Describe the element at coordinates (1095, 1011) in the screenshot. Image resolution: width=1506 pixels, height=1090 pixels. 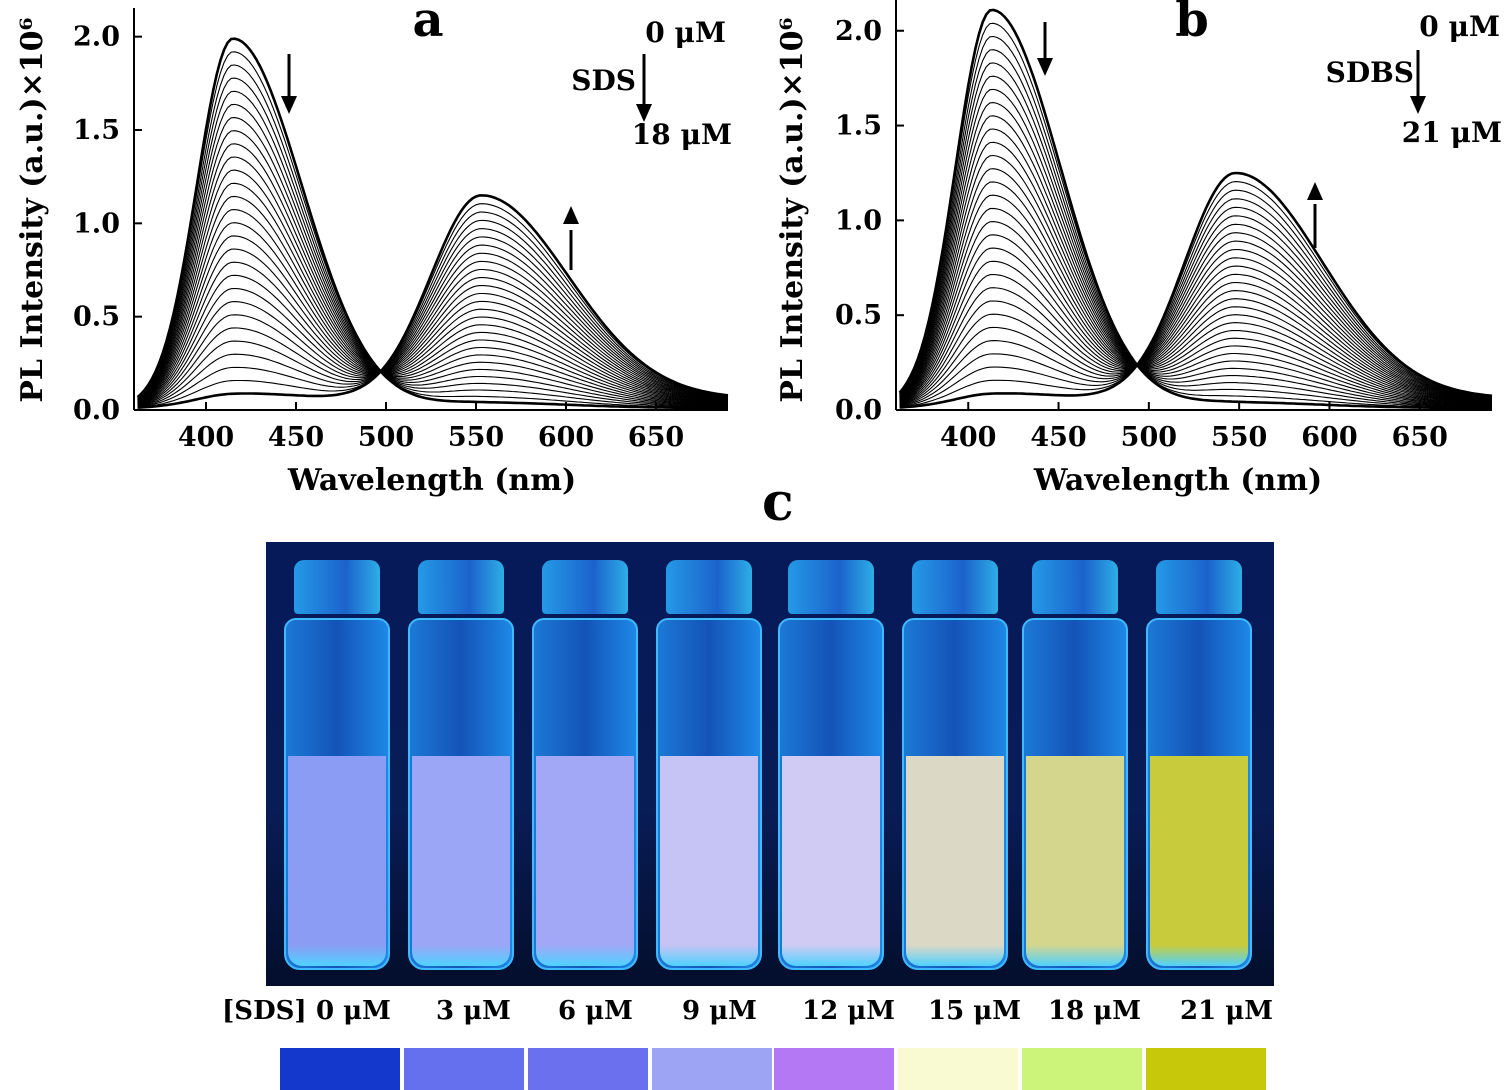
I see `concentration-label: 18 μM` at that location.